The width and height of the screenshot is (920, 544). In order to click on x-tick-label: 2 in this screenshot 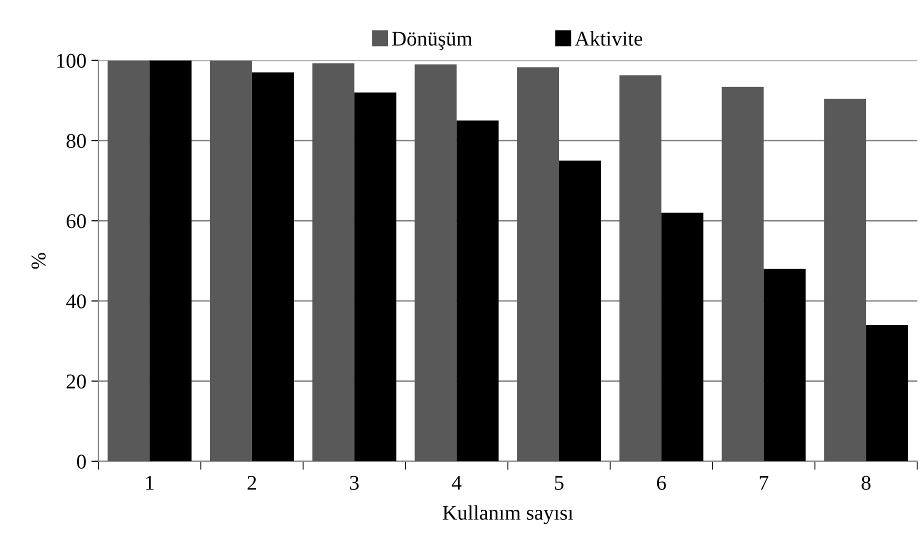, I will do `click(252, 483)`.